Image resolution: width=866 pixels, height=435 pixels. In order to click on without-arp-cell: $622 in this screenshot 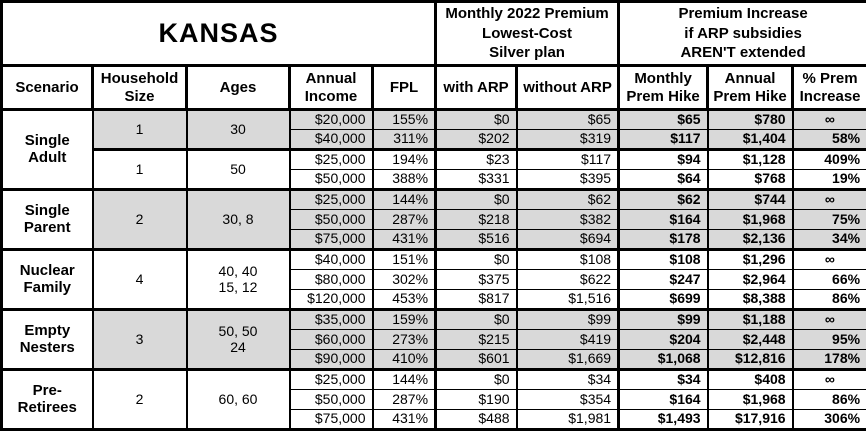, I will do `click(567, 279)`.